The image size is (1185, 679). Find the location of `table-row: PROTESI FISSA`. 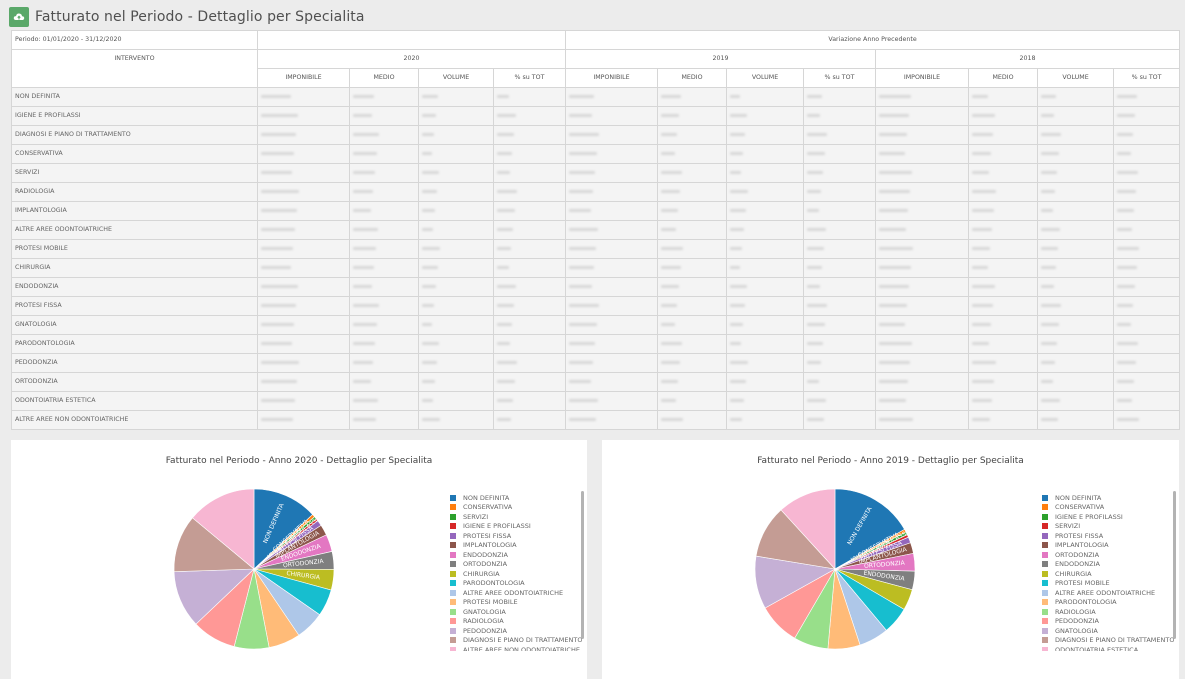

table-row: PROTESI FISSA is located at coordinates (596, 306).